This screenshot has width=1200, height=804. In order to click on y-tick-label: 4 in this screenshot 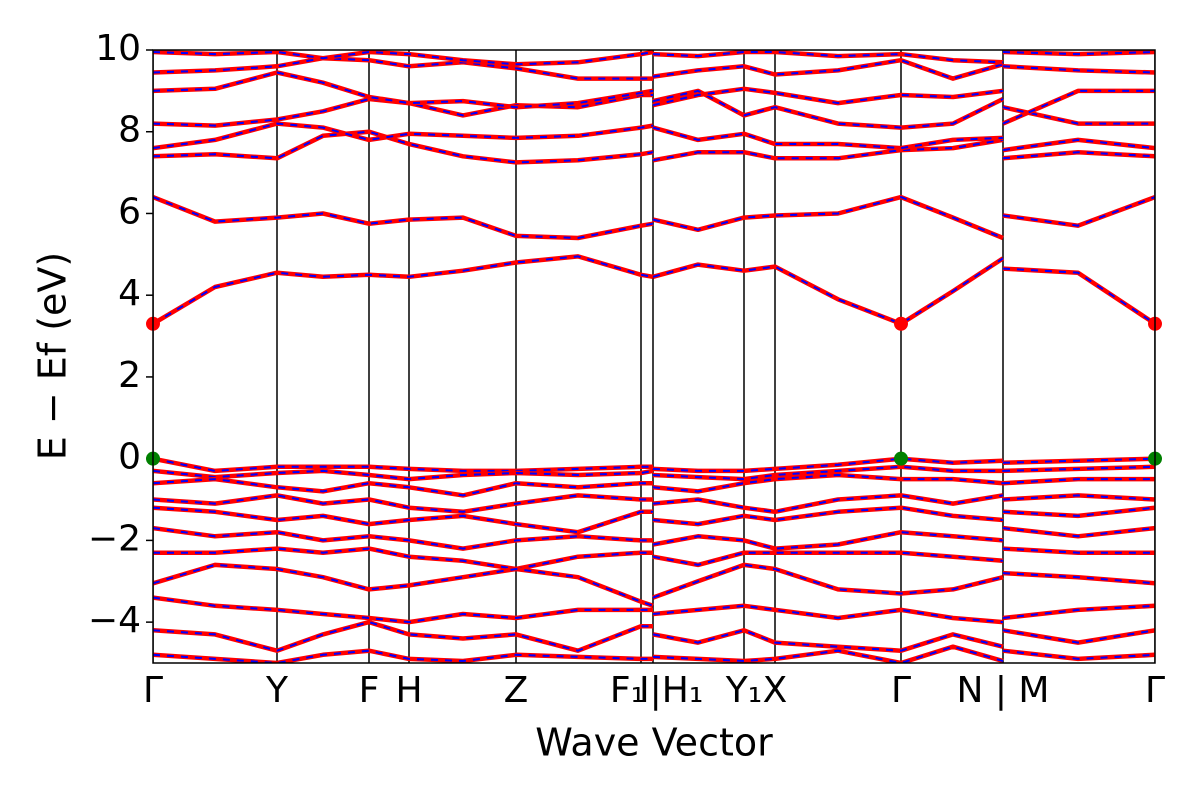, I will do `click(129, 293)`.